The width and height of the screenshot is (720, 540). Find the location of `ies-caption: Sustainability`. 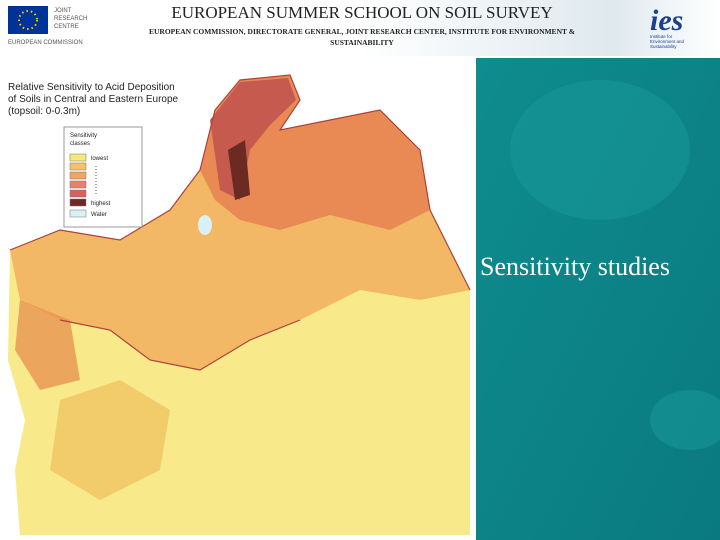

ies-caption: Sustainability is located at coordinates (663, 46).